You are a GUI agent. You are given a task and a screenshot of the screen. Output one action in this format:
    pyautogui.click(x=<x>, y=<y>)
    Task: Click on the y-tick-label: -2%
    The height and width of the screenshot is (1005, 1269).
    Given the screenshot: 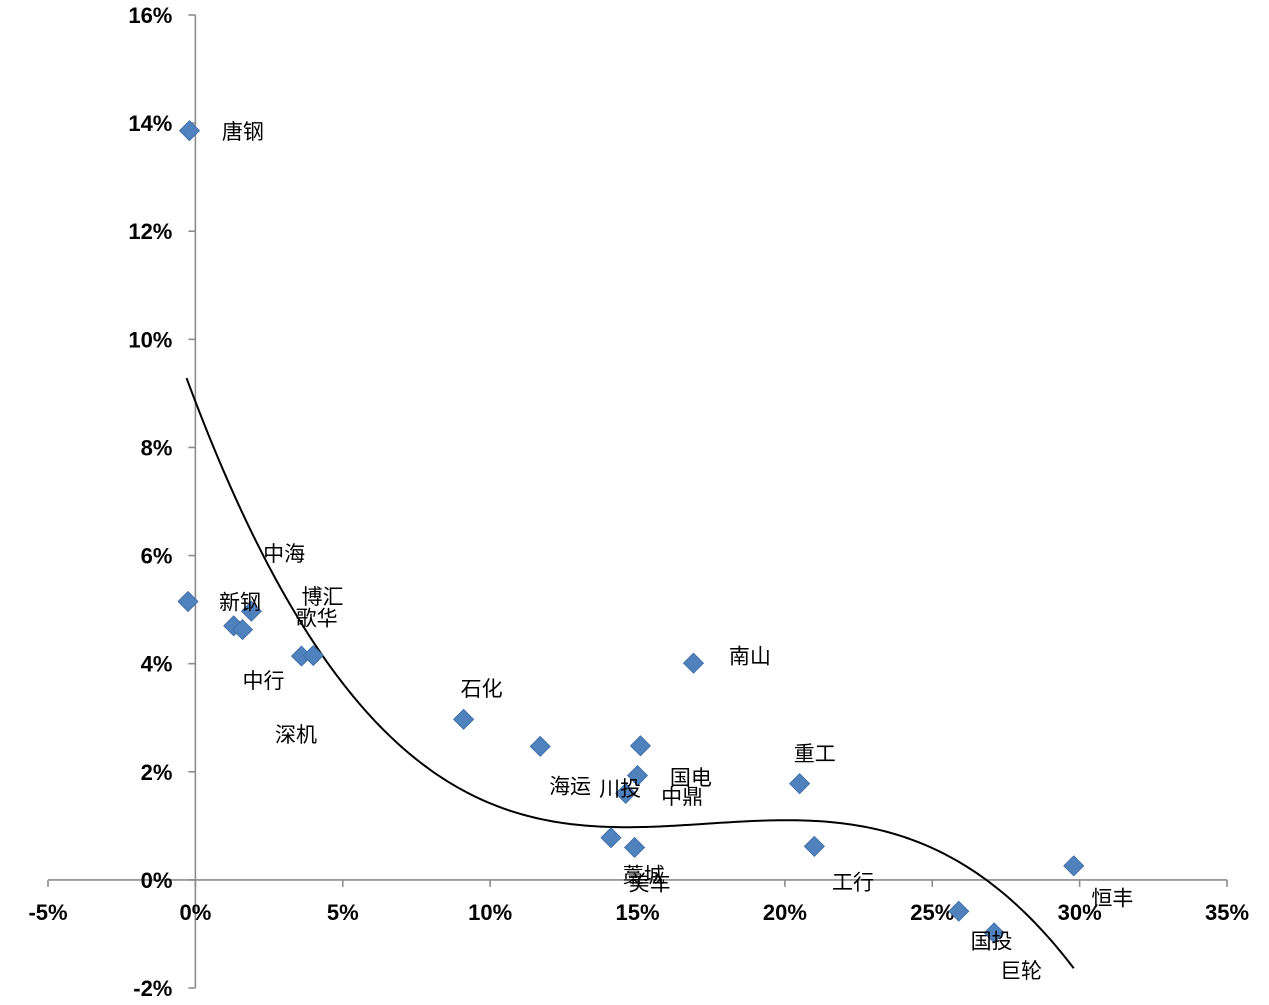 What is the action you would take?
    pyautogui.click(x=152, y=988)
    